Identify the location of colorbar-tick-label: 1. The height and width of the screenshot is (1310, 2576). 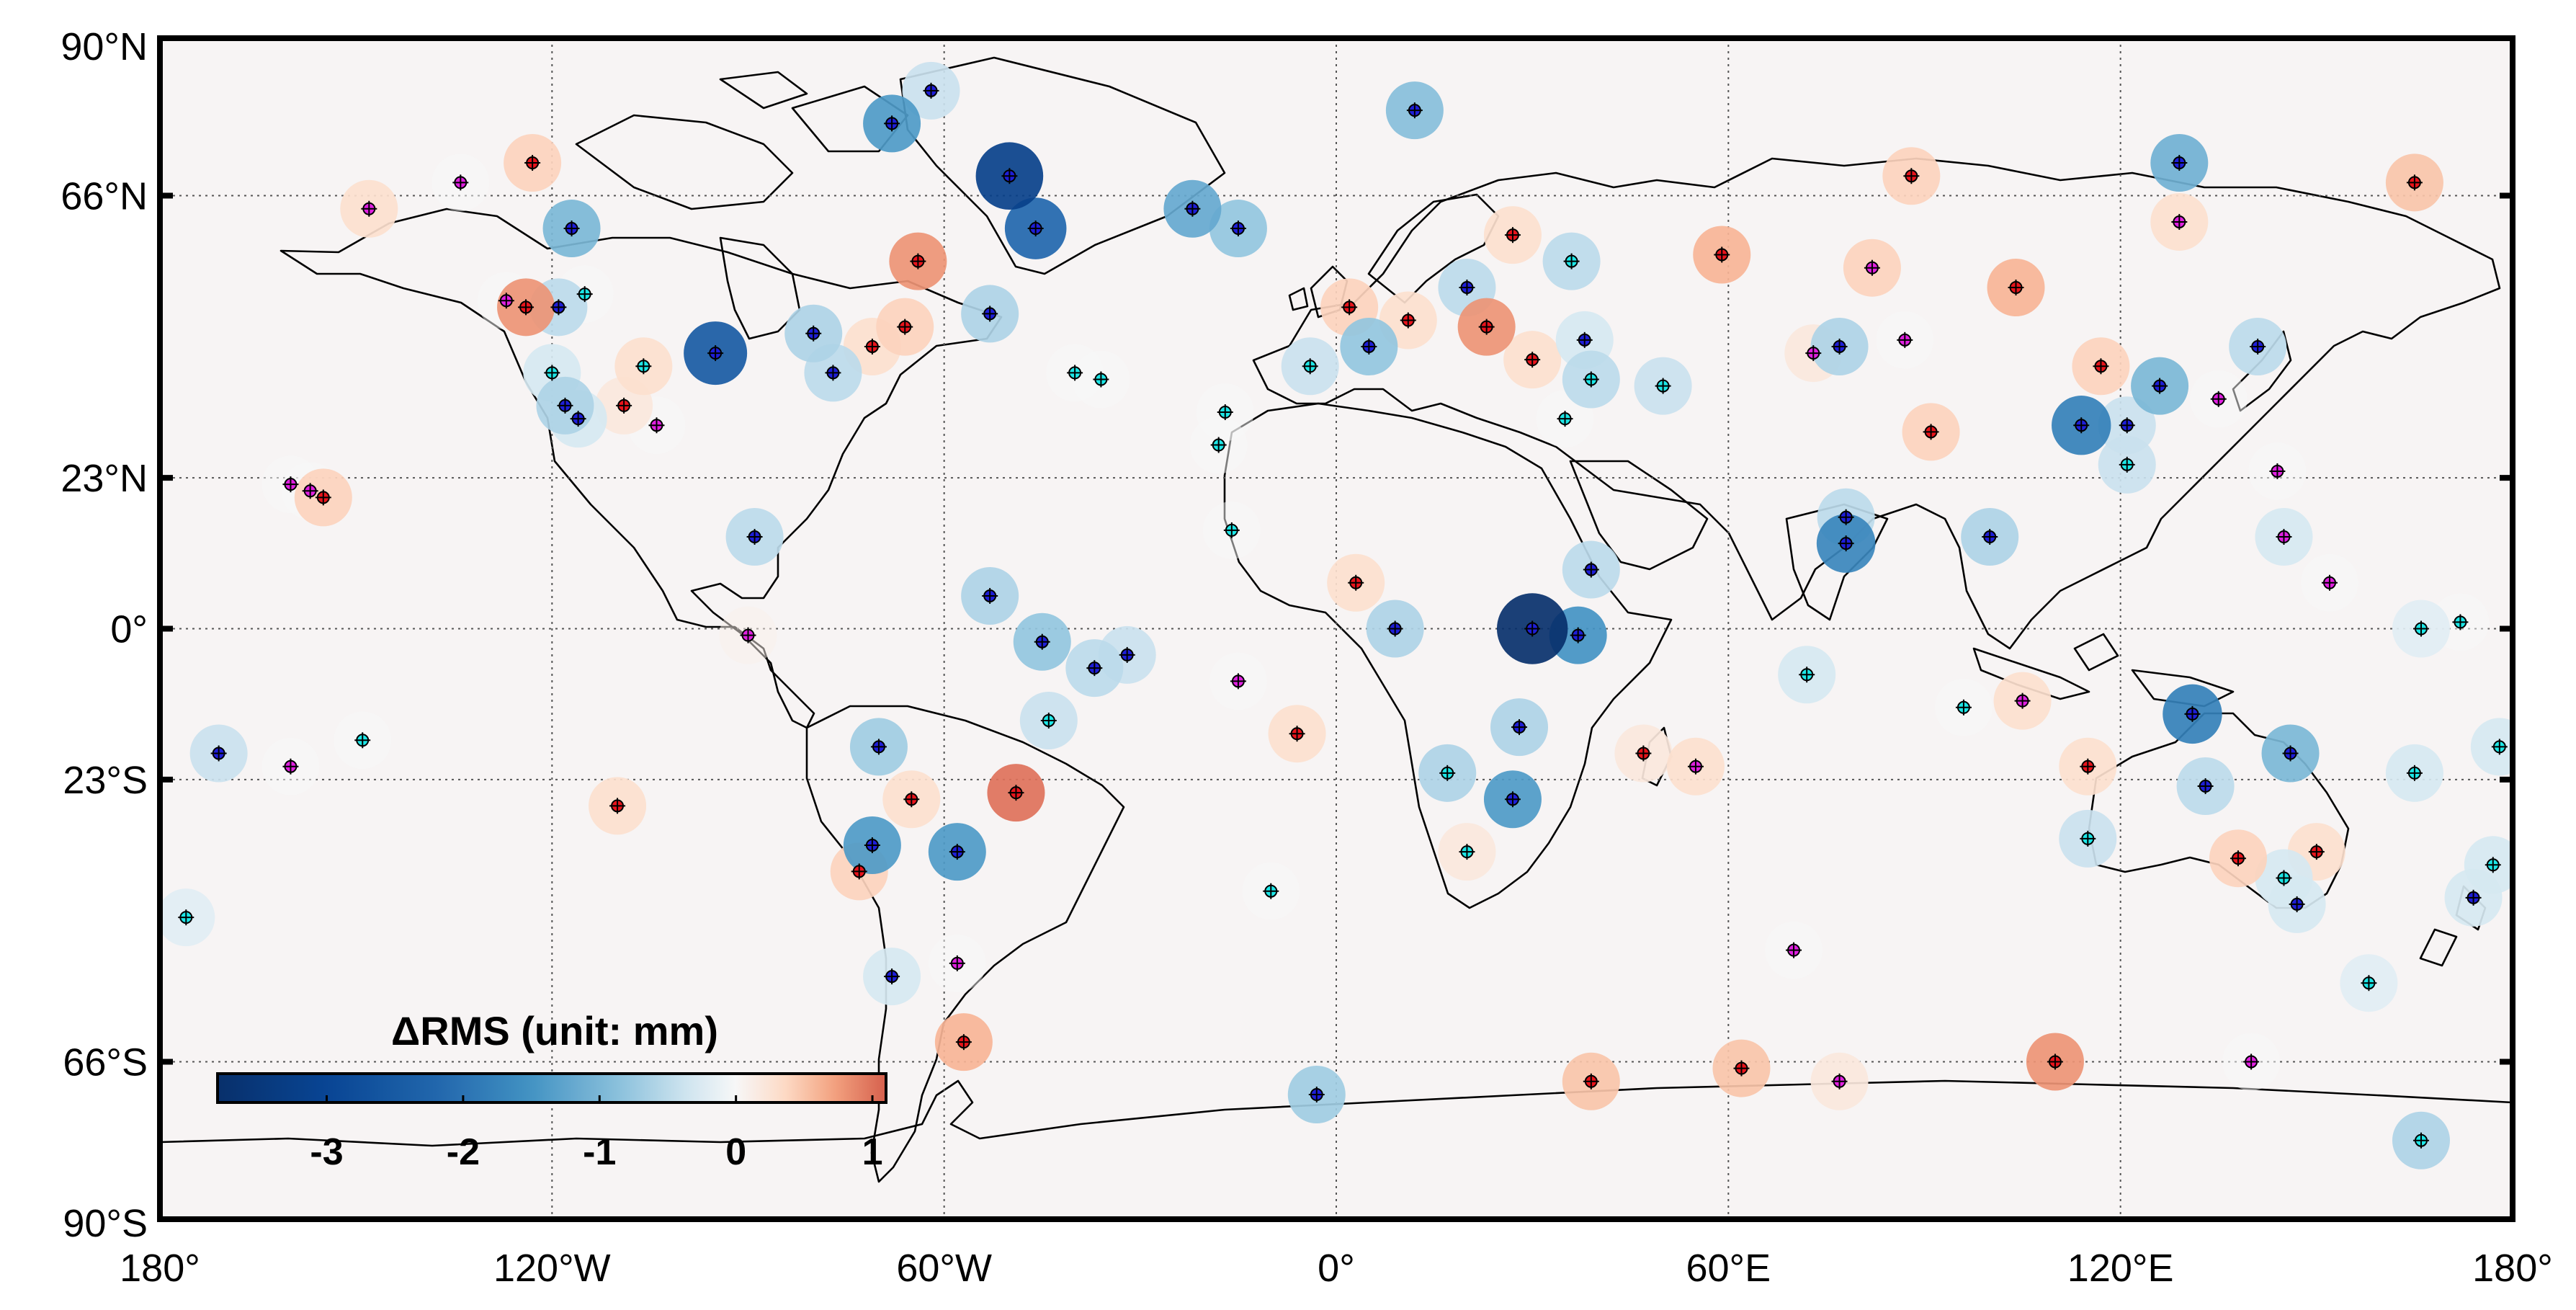
(872, 1152).